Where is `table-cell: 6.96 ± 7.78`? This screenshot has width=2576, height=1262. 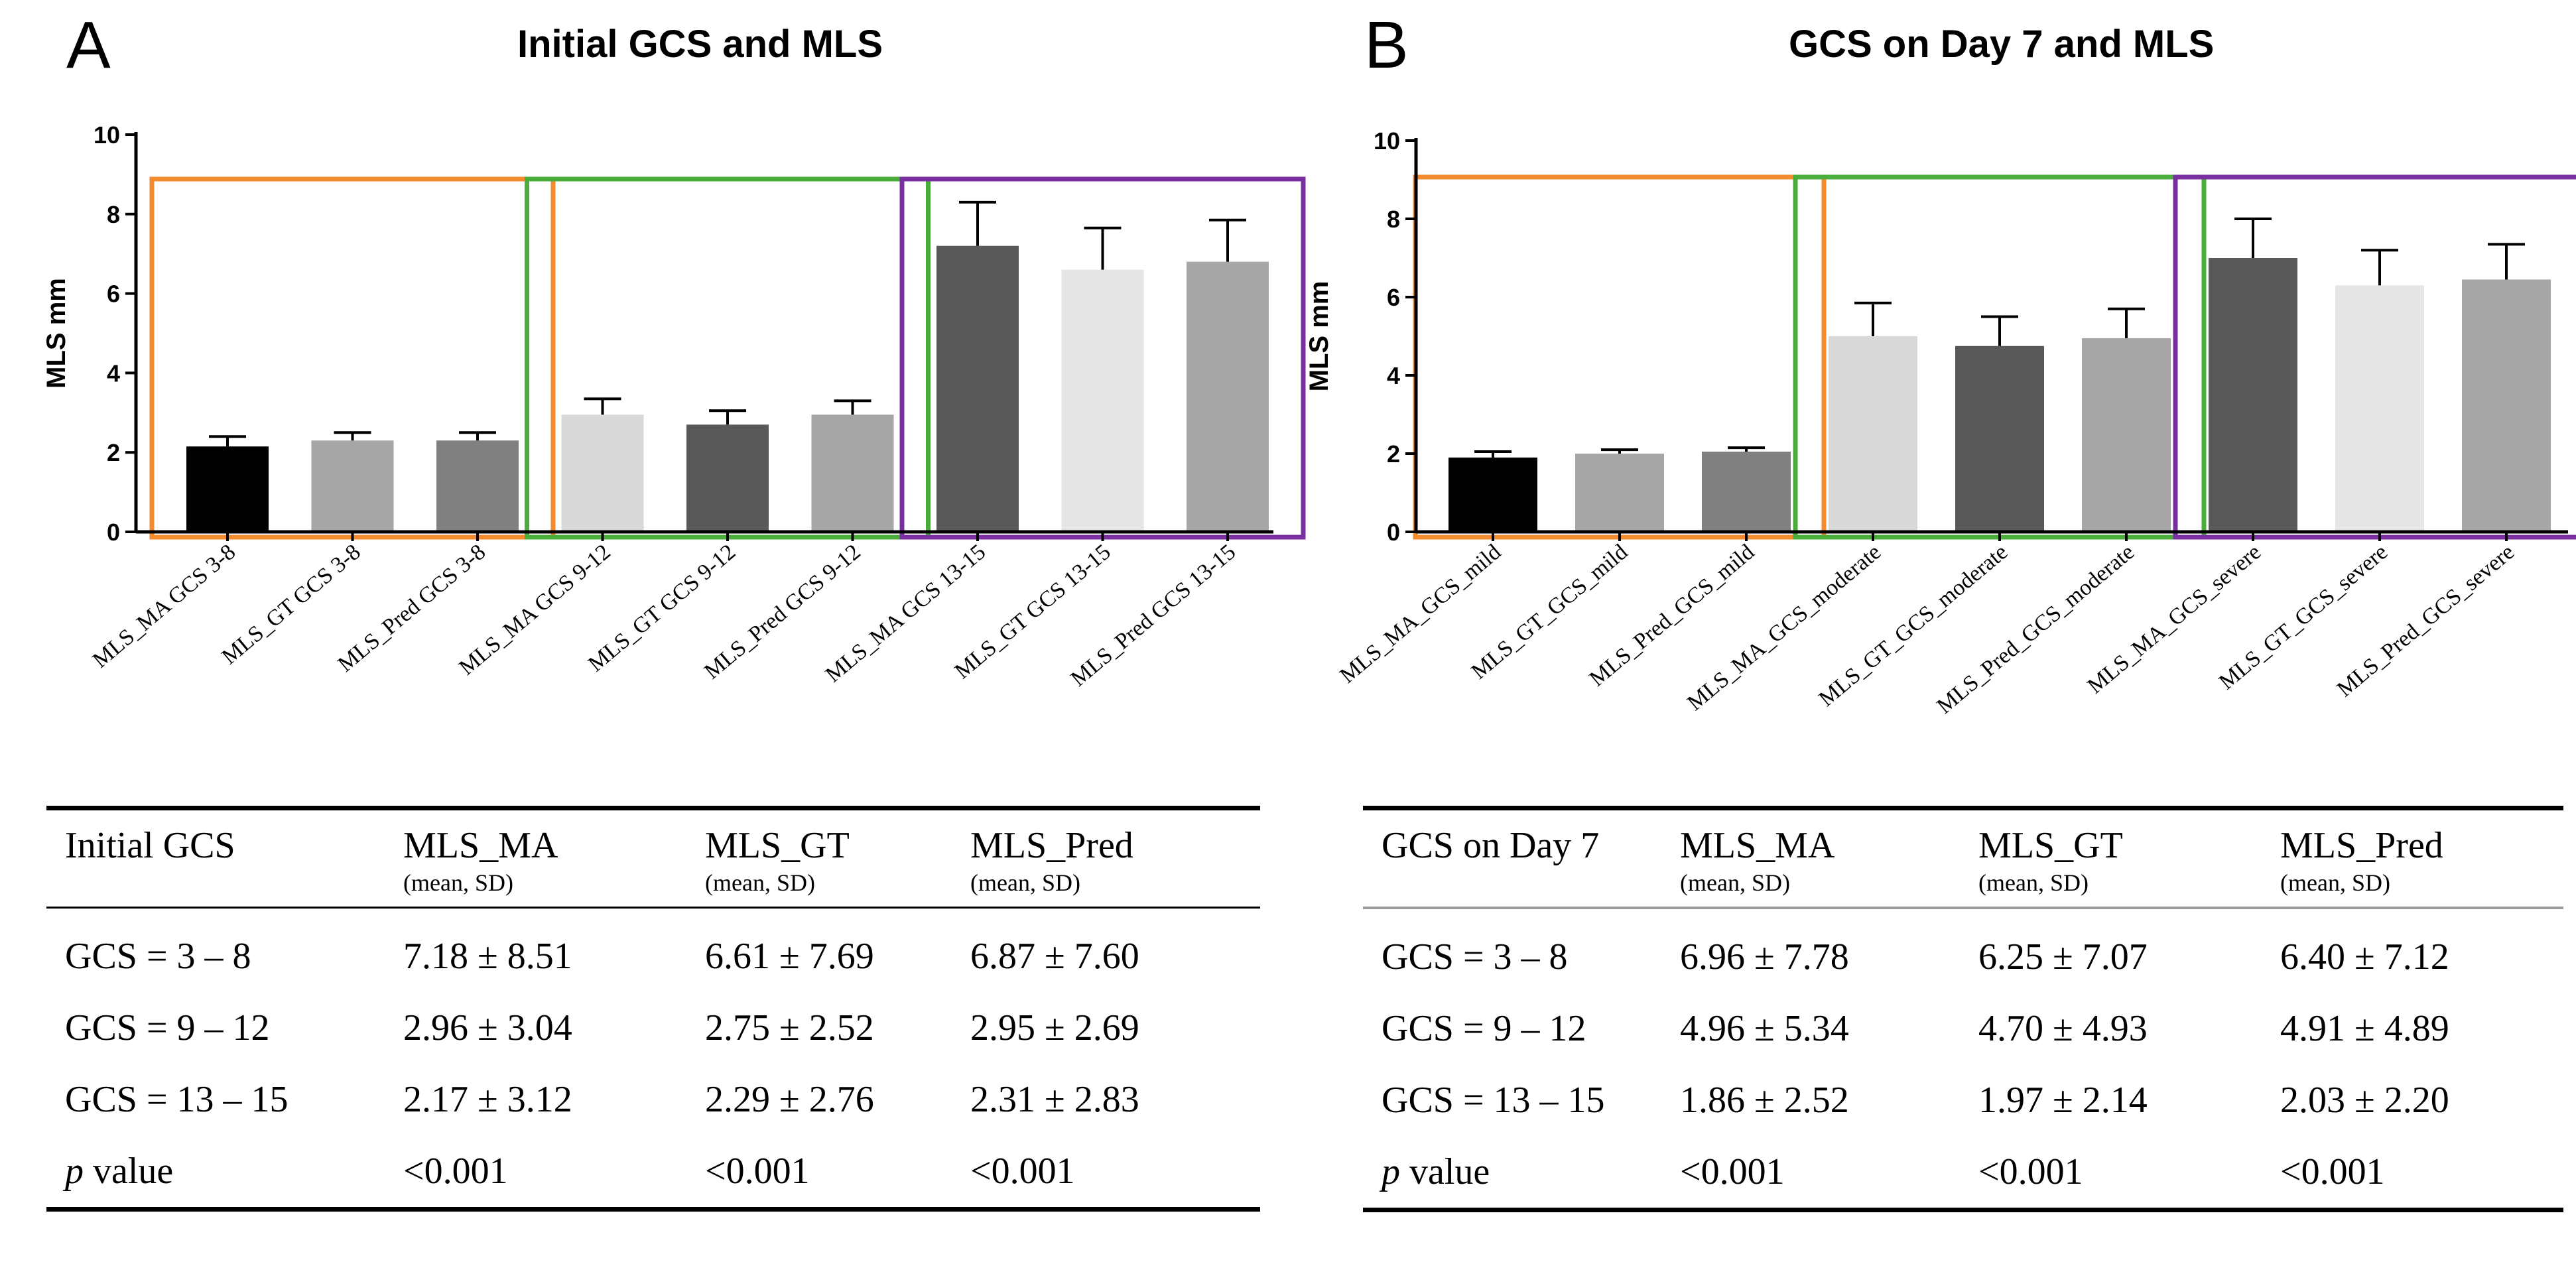
table-cell: 6.96 ± 7.78 is located at coordinates (1765, 957).